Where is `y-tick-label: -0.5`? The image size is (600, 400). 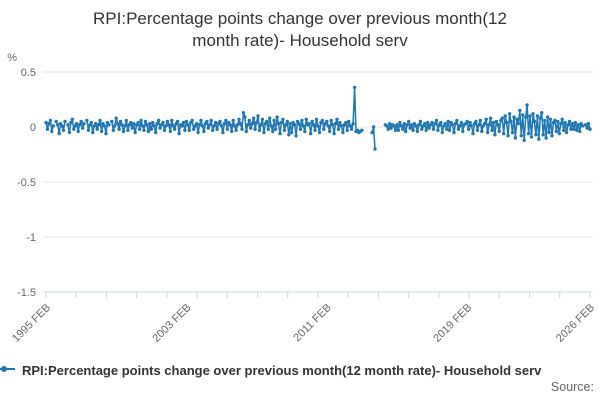 y-tick-label: -0.5 is located at coordinates (26, 183).